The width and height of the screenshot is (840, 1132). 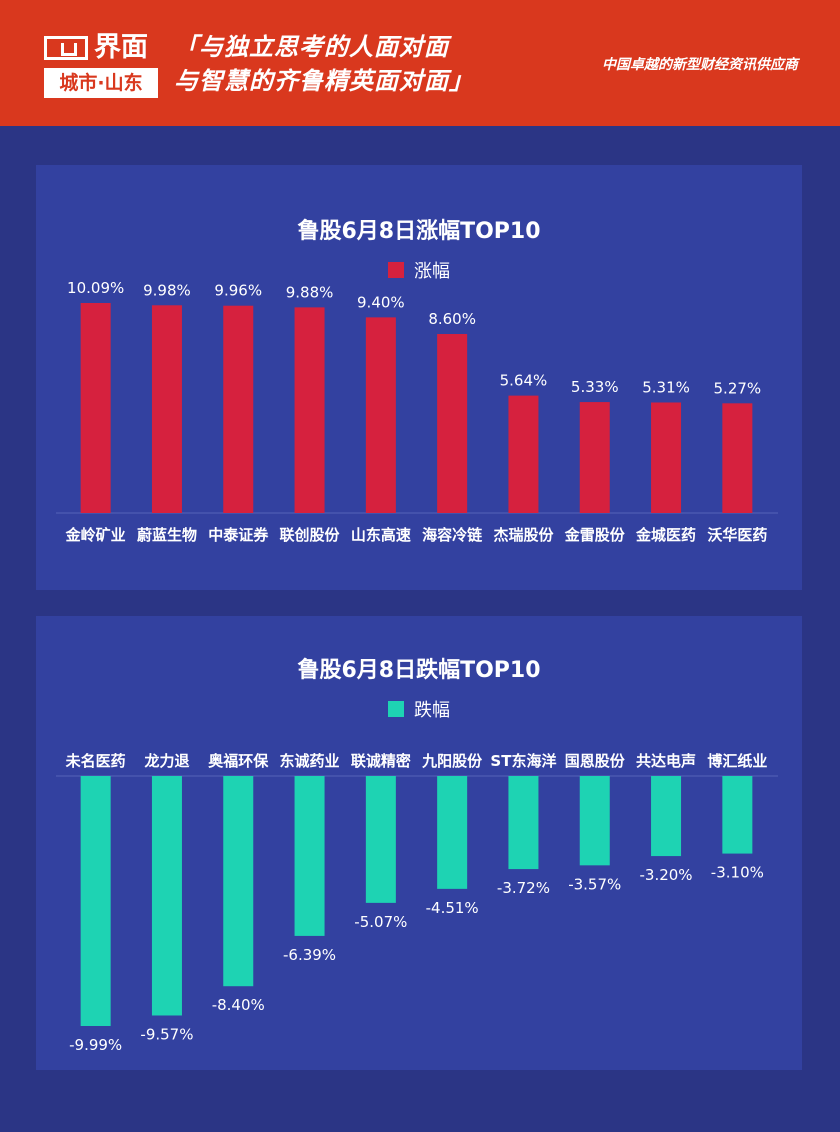 I want to click on gainers-data-label: 5.27%, so click(x=738, y=388).